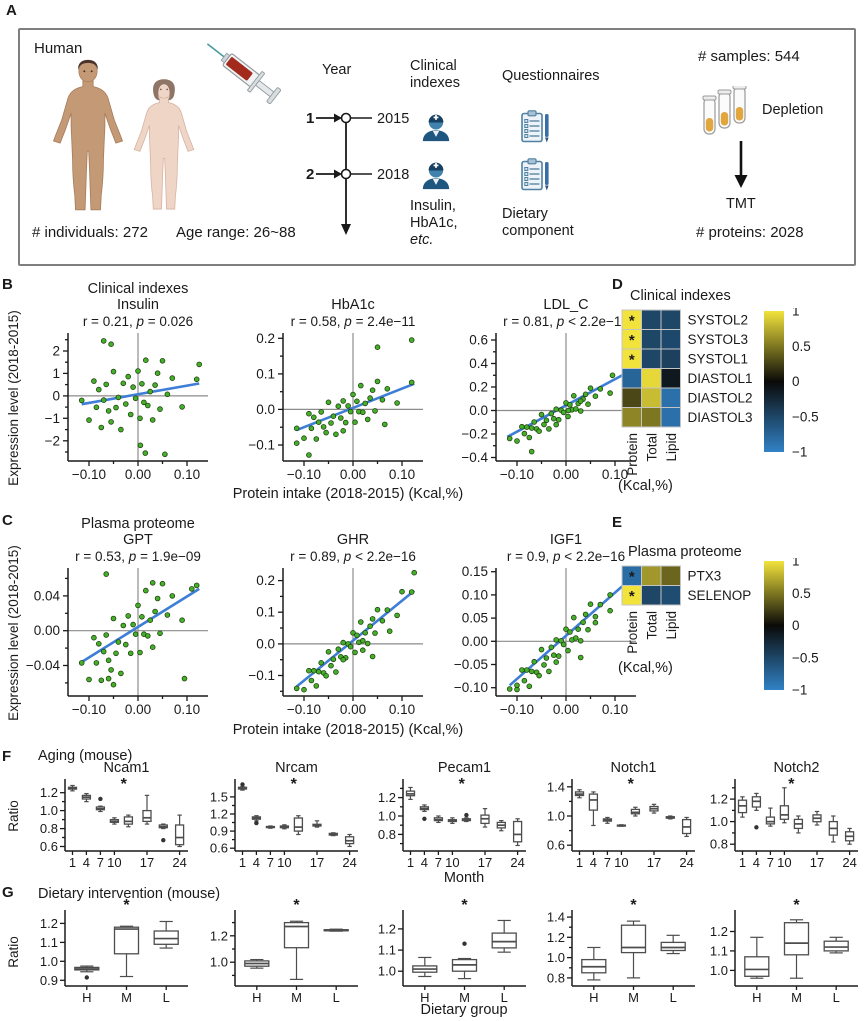 This screenshot has width=865, height=1021. What do you see at coordinates (566, 321) in the screenshot?
I see `plot-stats: r = 0.81, p < 2.2e−16` at bounding box center [566, 321].